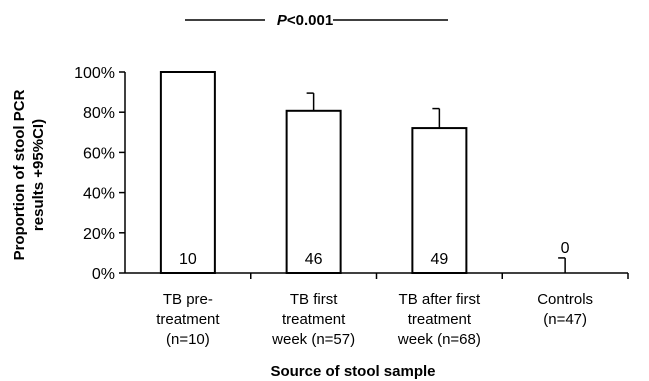 Image resolution: width=649 pixels, height=381 pixels. Describe the element at coordinates (314, 299) in the screenshot. I see `category-label: TB first` at that location.